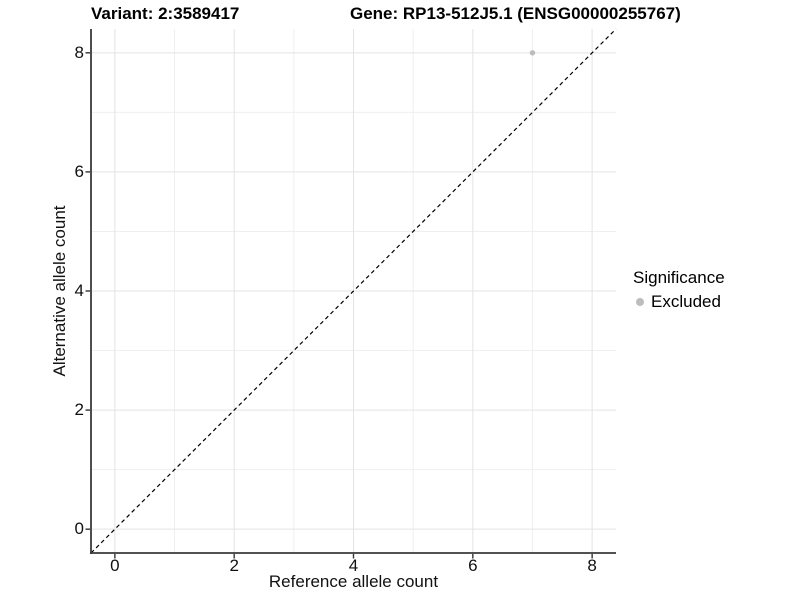 The height and width of the screenshot is (600, 800). I want to click on y-tick-label: 6, so click(79, 171).